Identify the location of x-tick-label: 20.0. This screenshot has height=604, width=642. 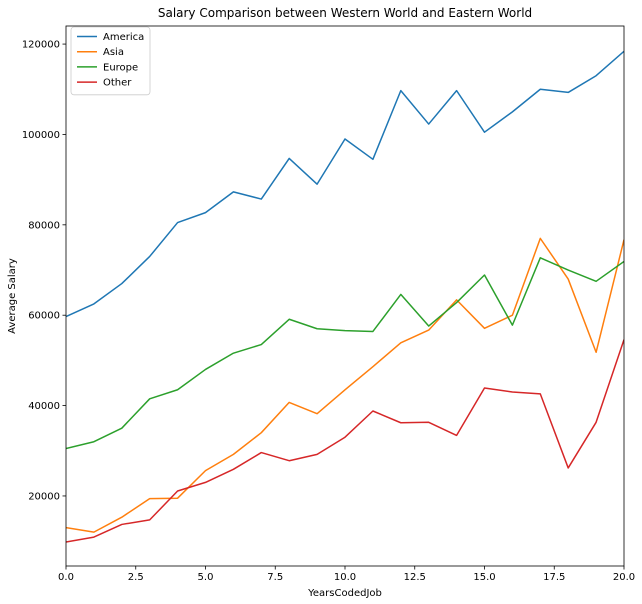
(624, 577).